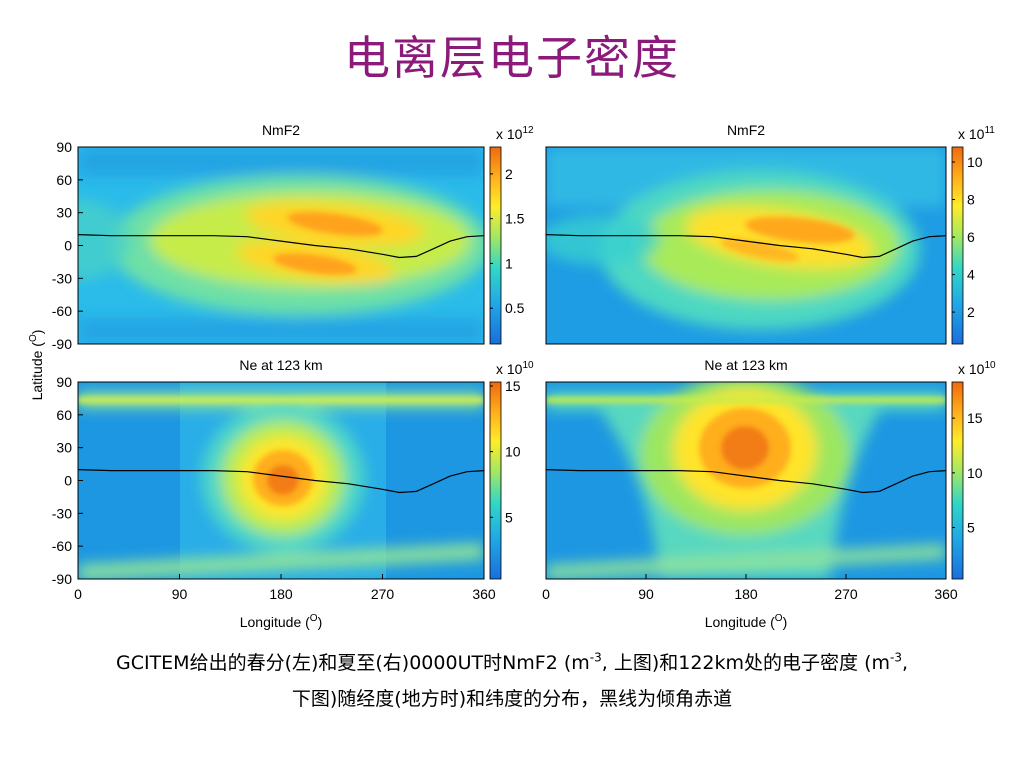  Describe the element at coordinates (507, 241) in the screenshot. I see `colorbar-ticks: 0.5 1 1.5 2` at that location.